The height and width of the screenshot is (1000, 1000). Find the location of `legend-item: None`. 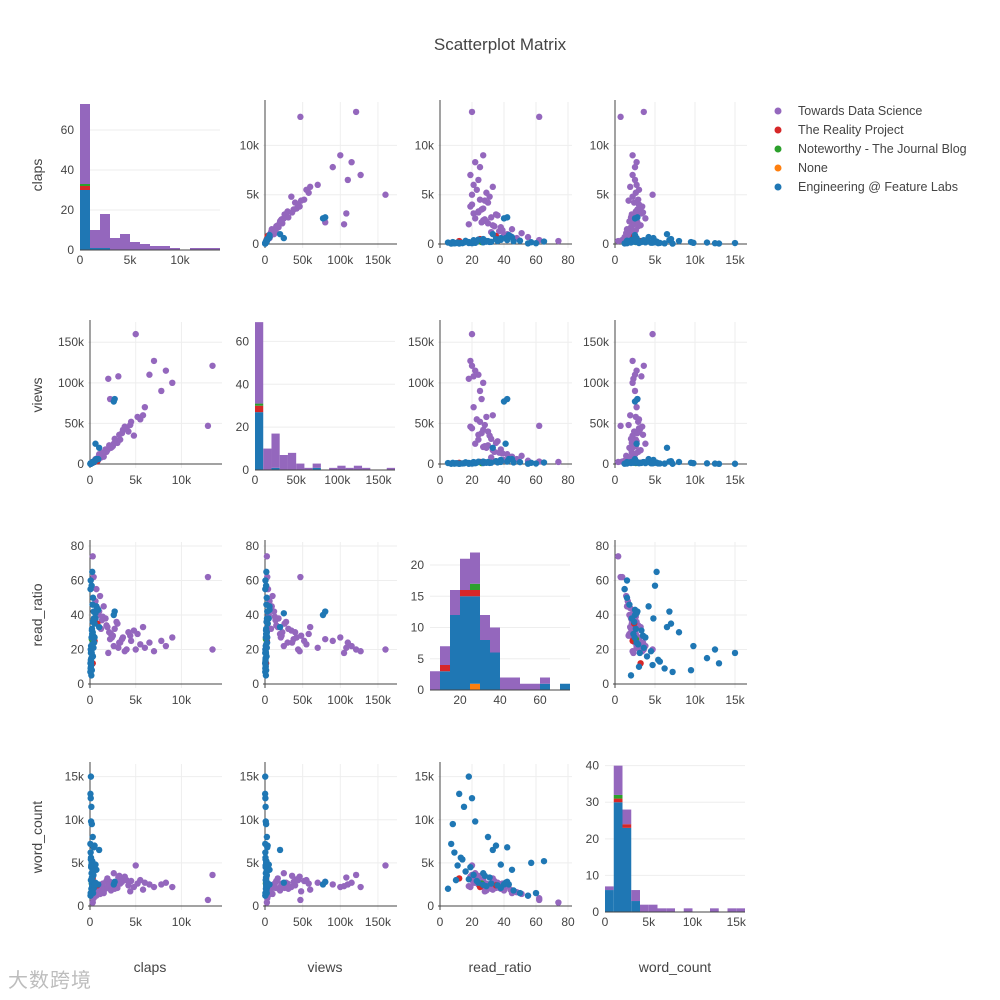

legend-item: None is located at coordinates (801, 168).